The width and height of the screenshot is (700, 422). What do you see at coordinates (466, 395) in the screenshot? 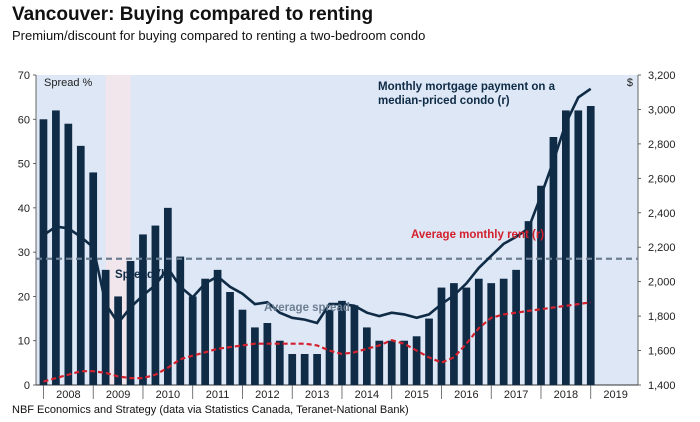
I see `x-tick-label: 2016` at bounding box center [466, 395].